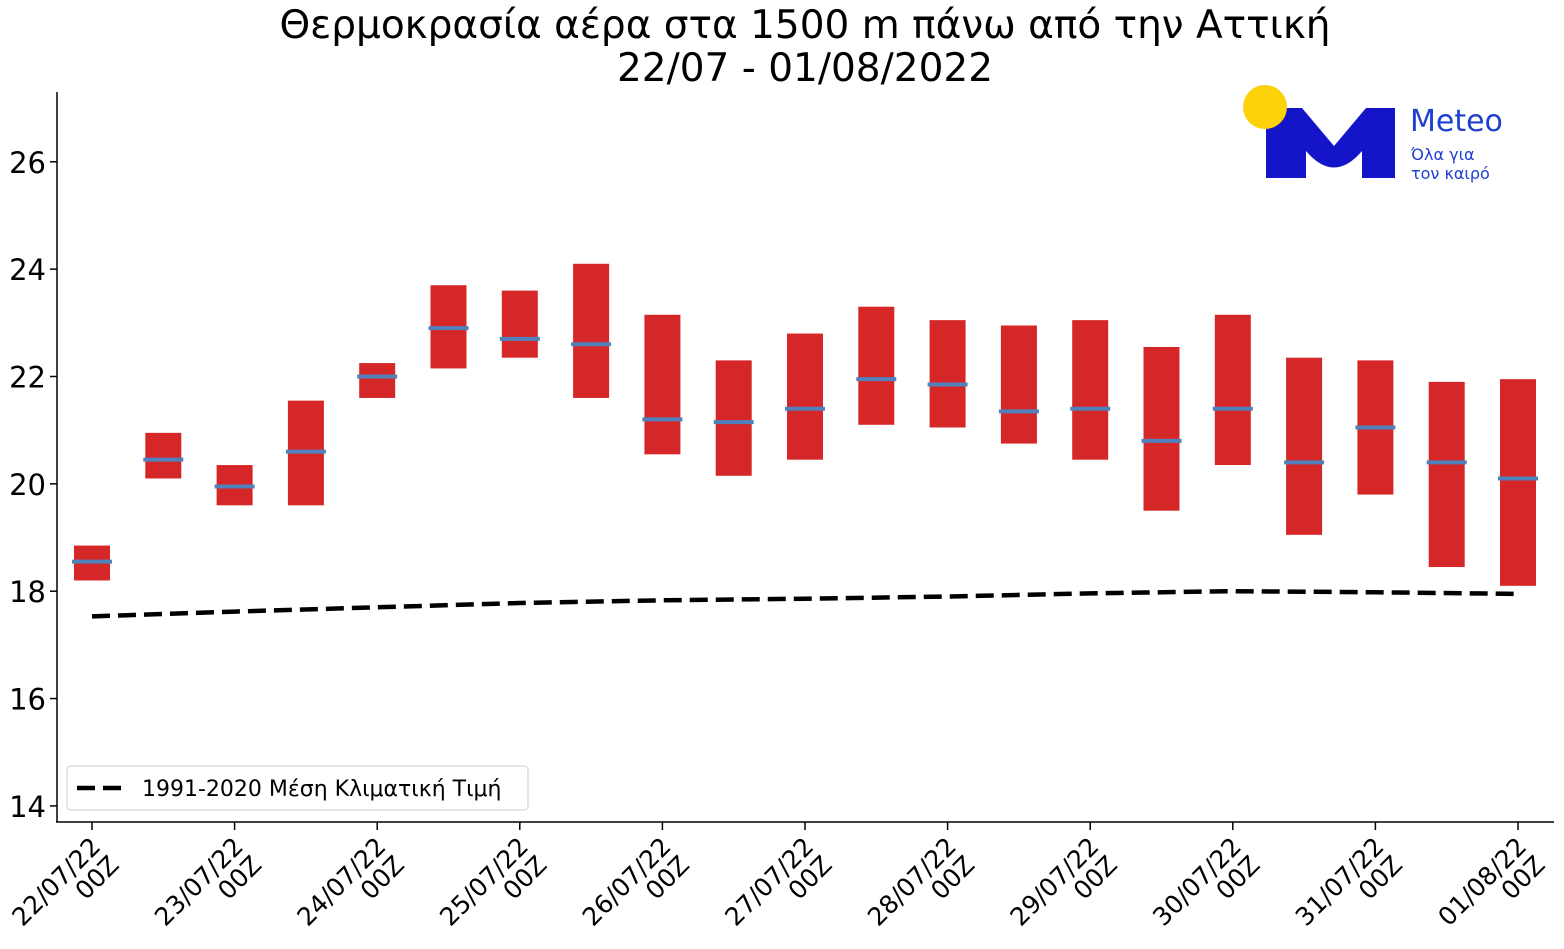 The width and height of the screenshot is (1564, 949). I want to click on legend-box, so click(297, 788).